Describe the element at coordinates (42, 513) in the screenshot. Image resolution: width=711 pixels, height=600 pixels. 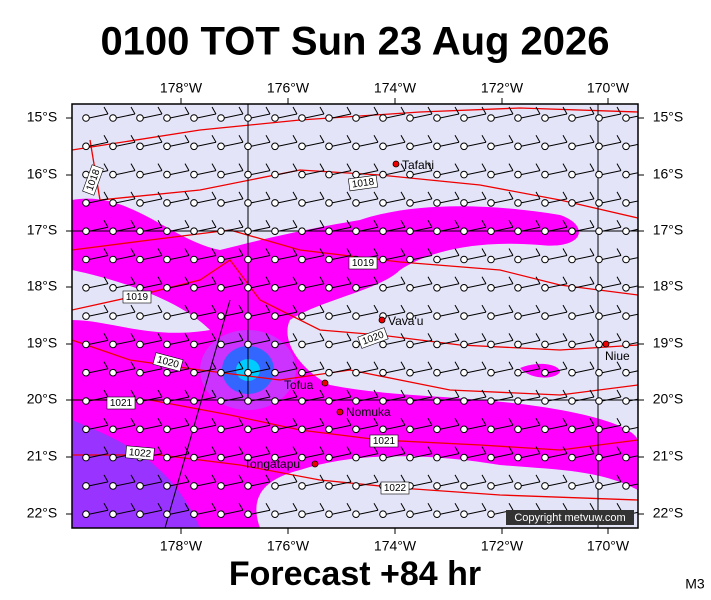
I see `lat-label: 22°S` at that location.